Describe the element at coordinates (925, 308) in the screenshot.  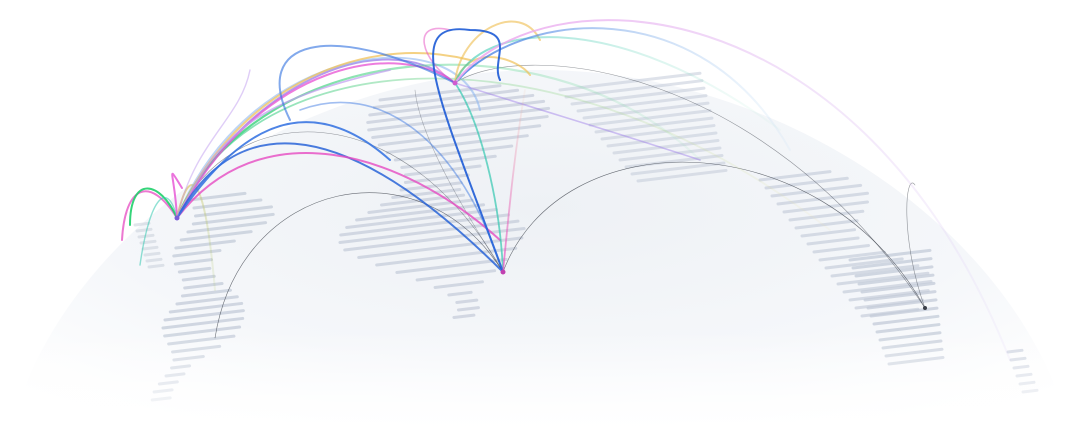
I see `hub-right` at that location.